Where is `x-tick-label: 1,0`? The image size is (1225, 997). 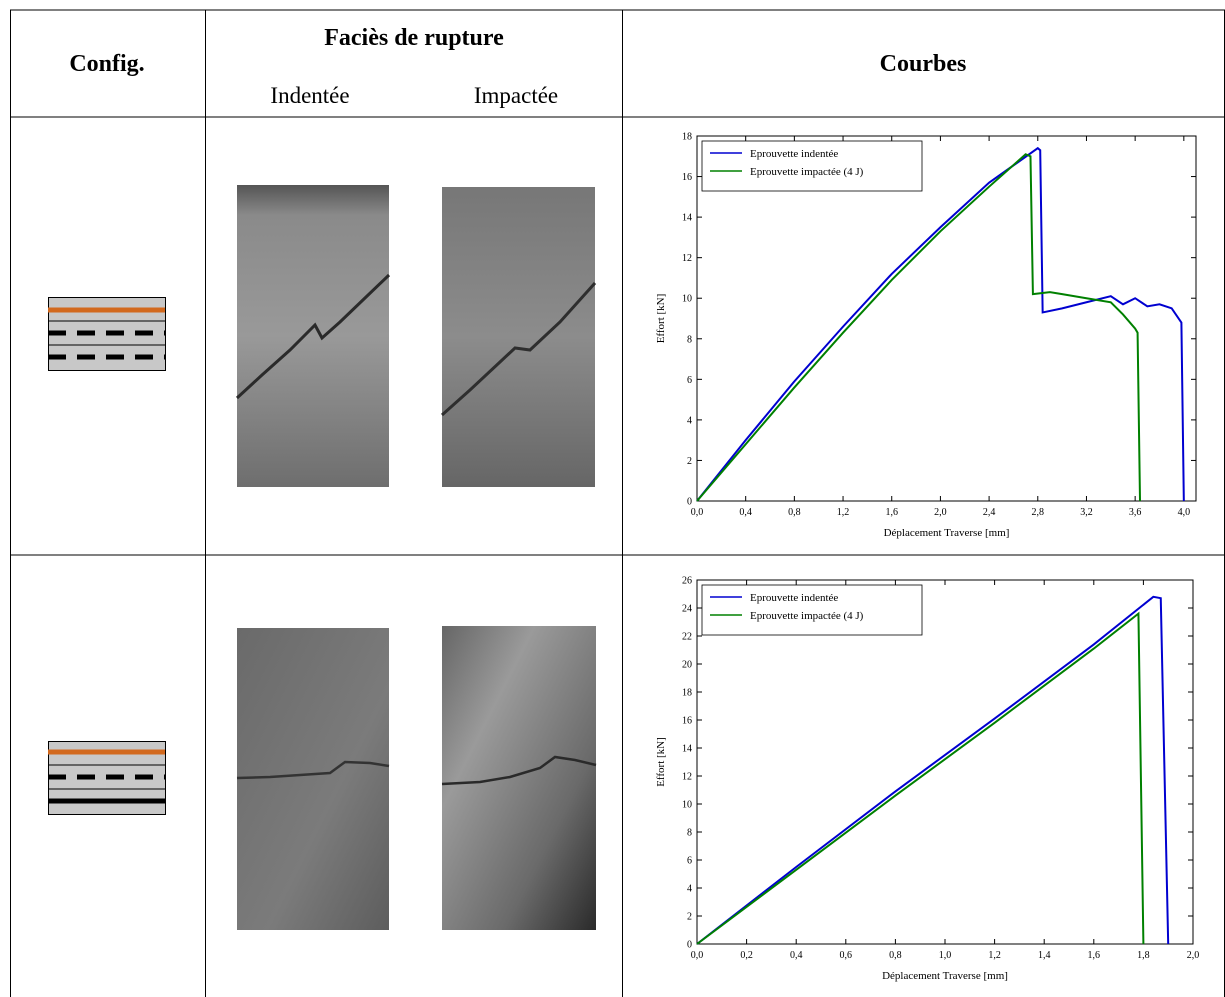 x-tick-label: 1,0 is located at coordinates (945, 955).